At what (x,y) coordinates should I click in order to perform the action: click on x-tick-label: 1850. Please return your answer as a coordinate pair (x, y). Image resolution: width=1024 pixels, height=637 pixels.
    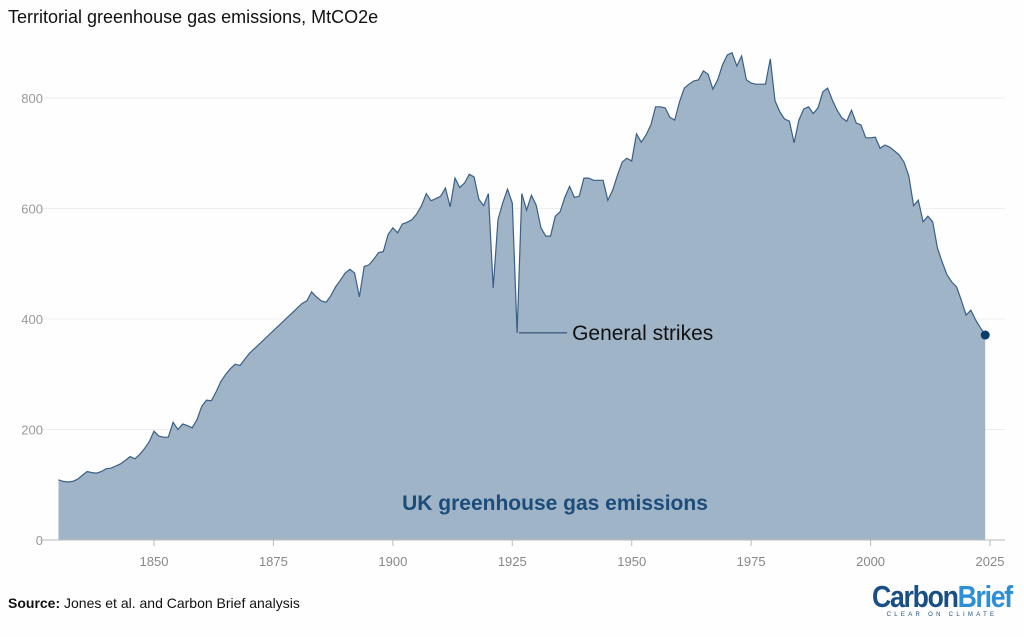
    Looking at the image, I should click on (154, 561).